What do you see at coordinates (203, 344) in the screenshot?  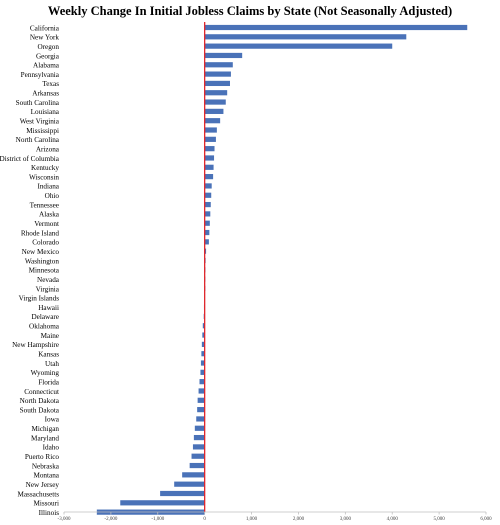 I see `bar-new-hampshire` at bounding box center [203, 344].